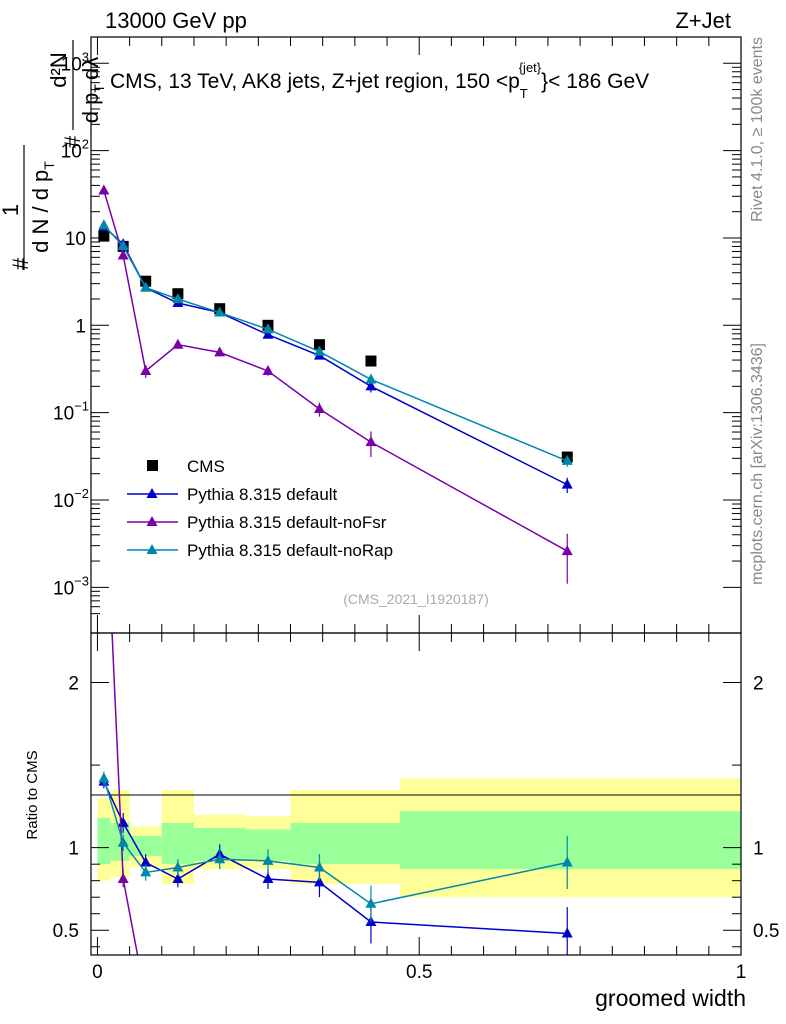 The height and width of the screenshot is (1024, 786). What do you see at coordinates (757, 464) in the screenshot?
I see `mcplots-label: mcplots.cern.ch [arXiv:1306.3436]` at bounding box center [757, 464].